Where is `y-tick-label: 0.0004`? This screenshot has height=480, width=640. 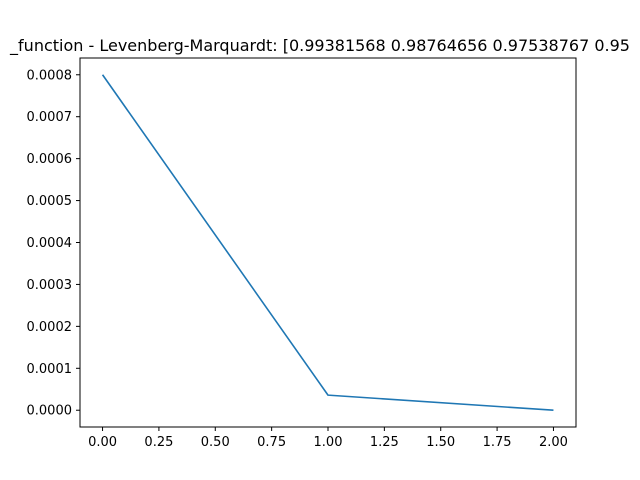 y-tick-label: 0.0004 is located at coordinates (50, 243).